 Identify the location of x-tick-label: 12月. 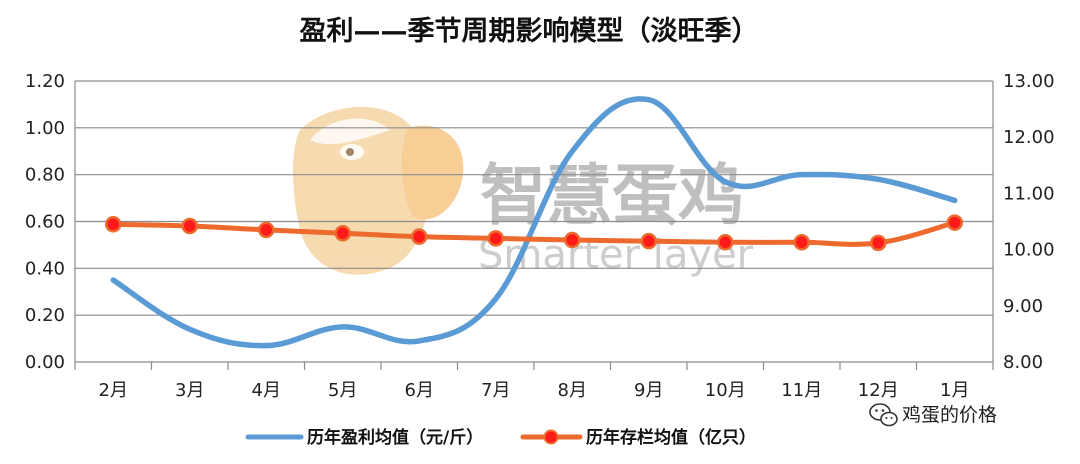
(878, 390).